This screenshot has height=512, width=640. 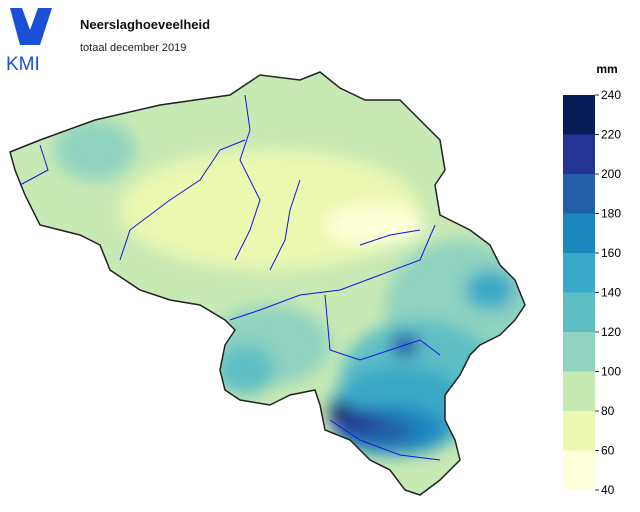 What do you see at coordinates (608, 451) in the screenshot?
I see `legend-tick-label: 60` at bounding box center [608, 451].